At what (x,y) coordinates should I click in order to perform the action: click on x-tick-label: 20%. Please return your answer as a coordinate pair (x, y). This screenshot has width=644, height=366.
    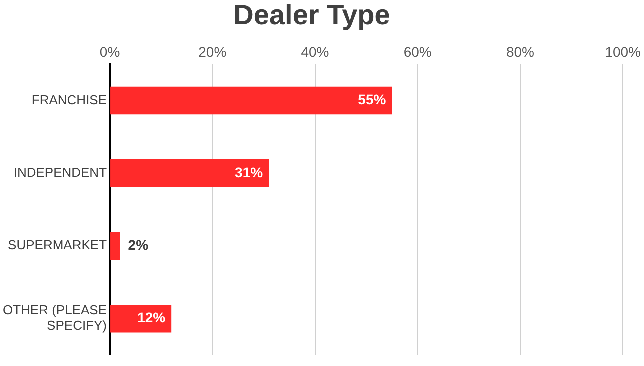
    Looking at the image, I should click on (212, 52).